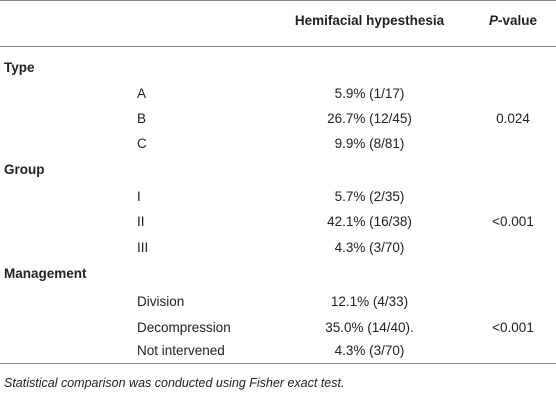  What do you see at coordinates (142, 118) in the screenshot?
I see `row-label: B` at bounding box center [142, 118].